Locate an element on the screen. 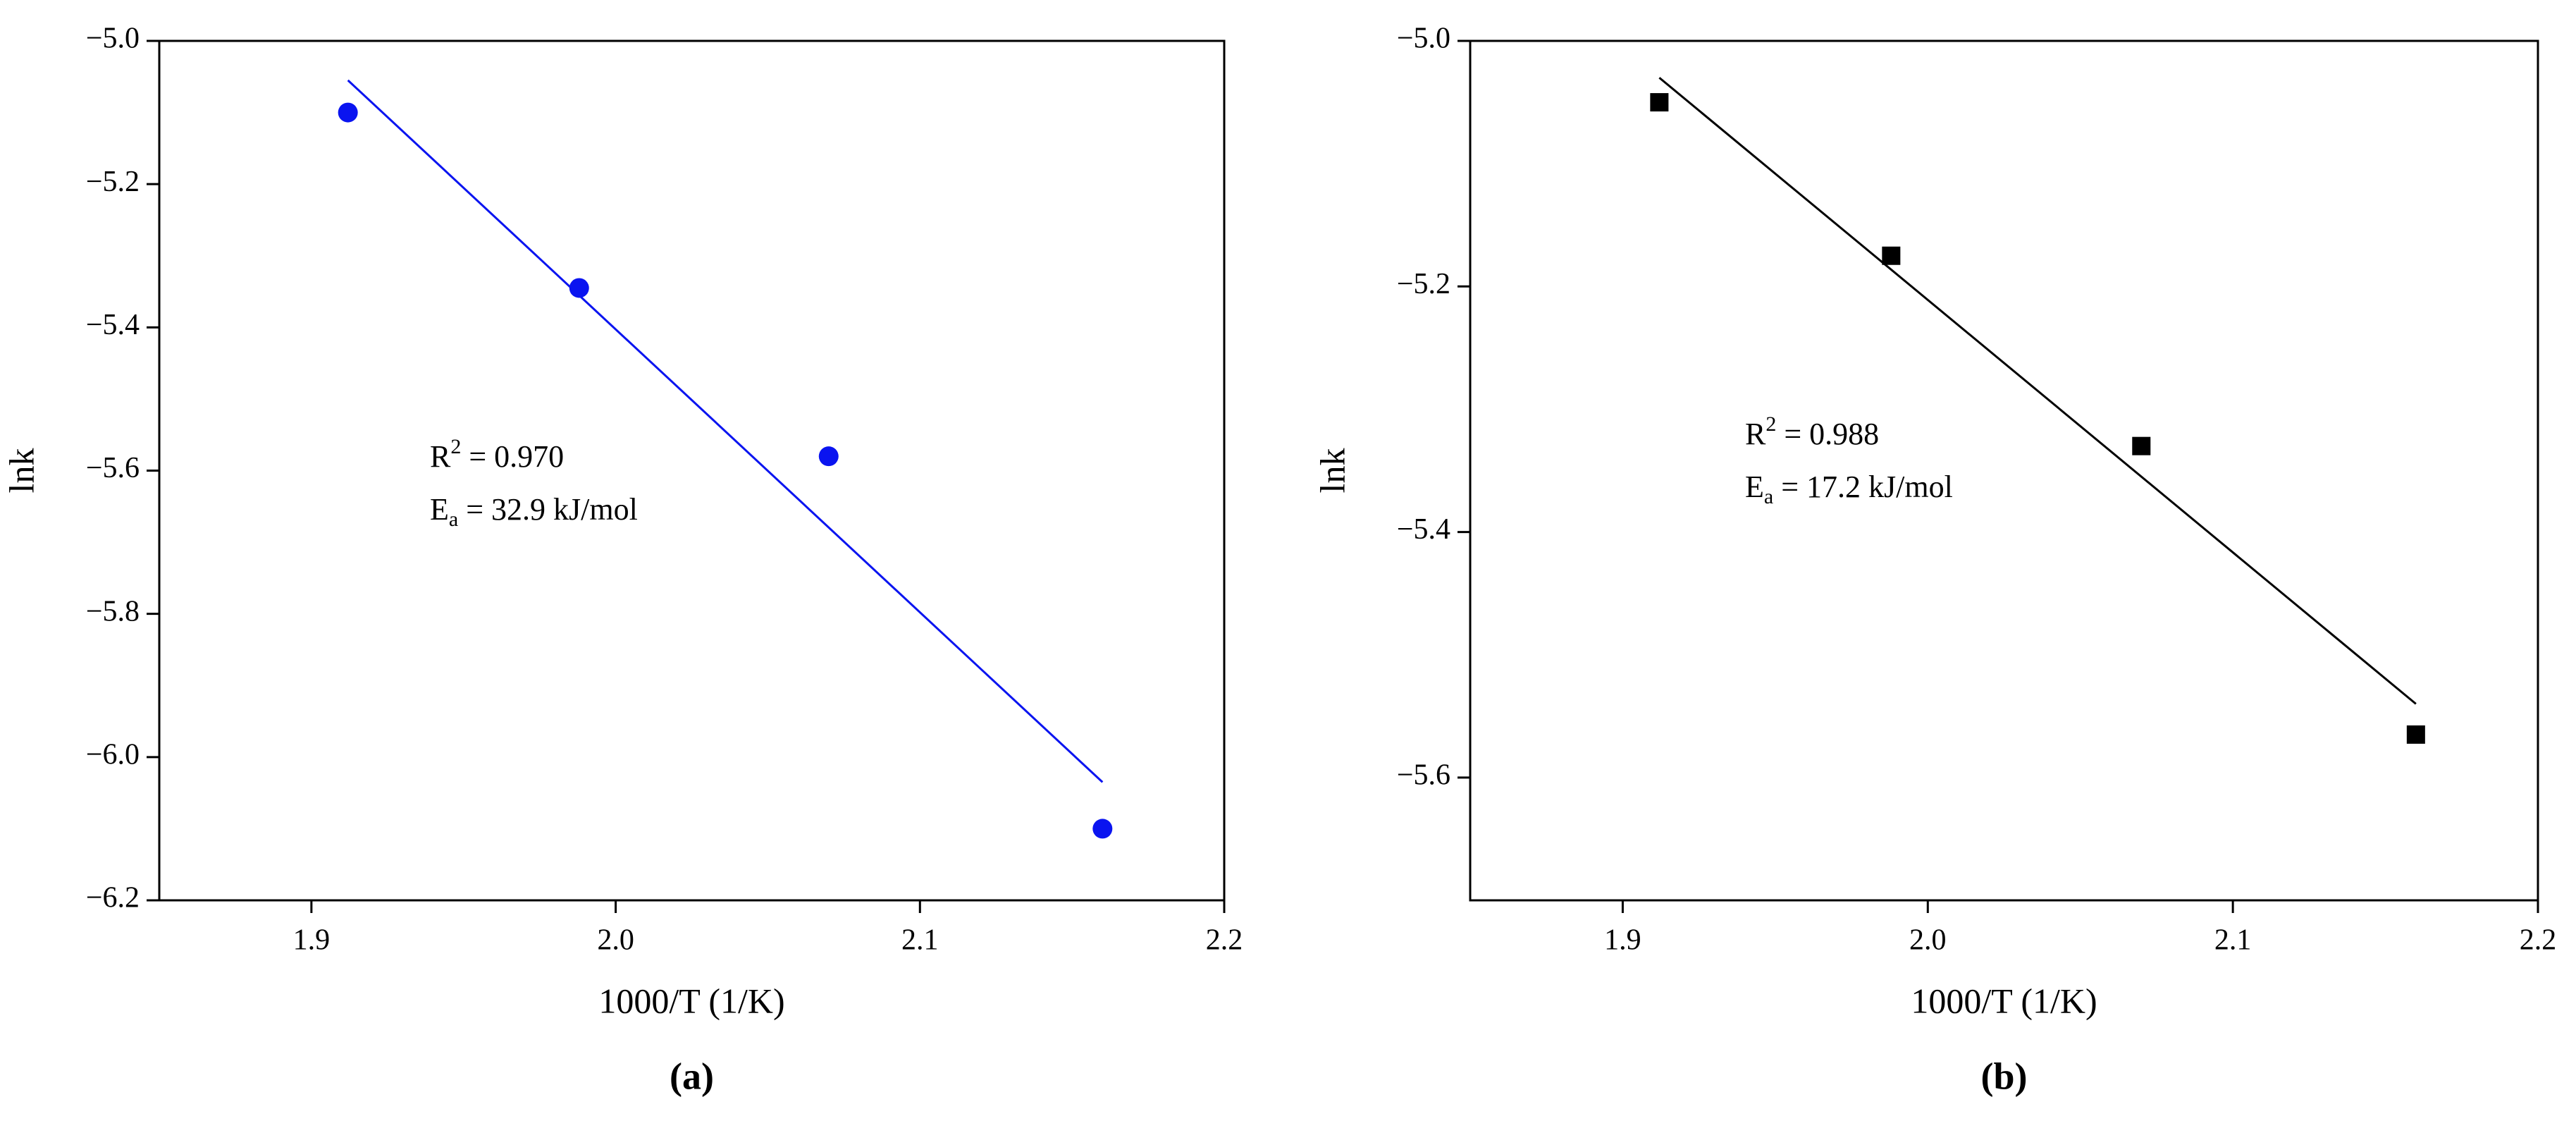 This screenshot has width=2576, height=1121. annotation: Ea = 32.9 kJ/mol is located at coordinates (534, 511).